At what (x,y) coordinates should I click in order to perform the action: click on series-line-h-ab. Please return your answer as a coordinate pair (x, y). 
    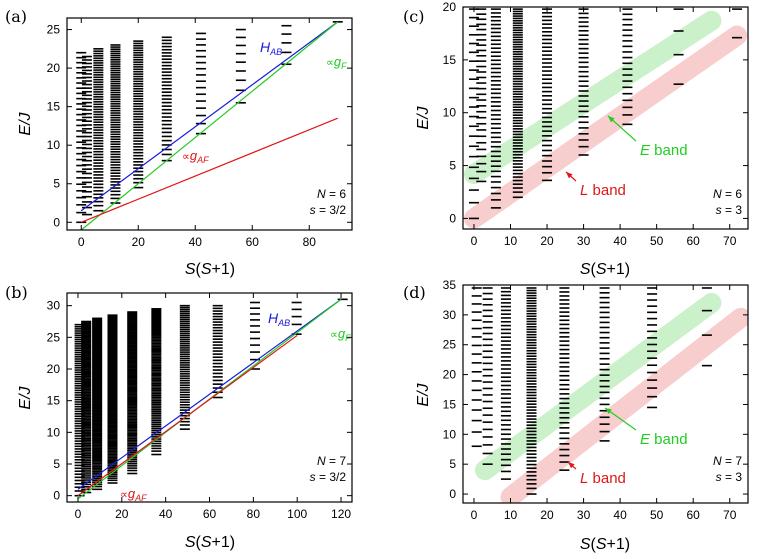
    Looking at the image, I should click on (209, 116).